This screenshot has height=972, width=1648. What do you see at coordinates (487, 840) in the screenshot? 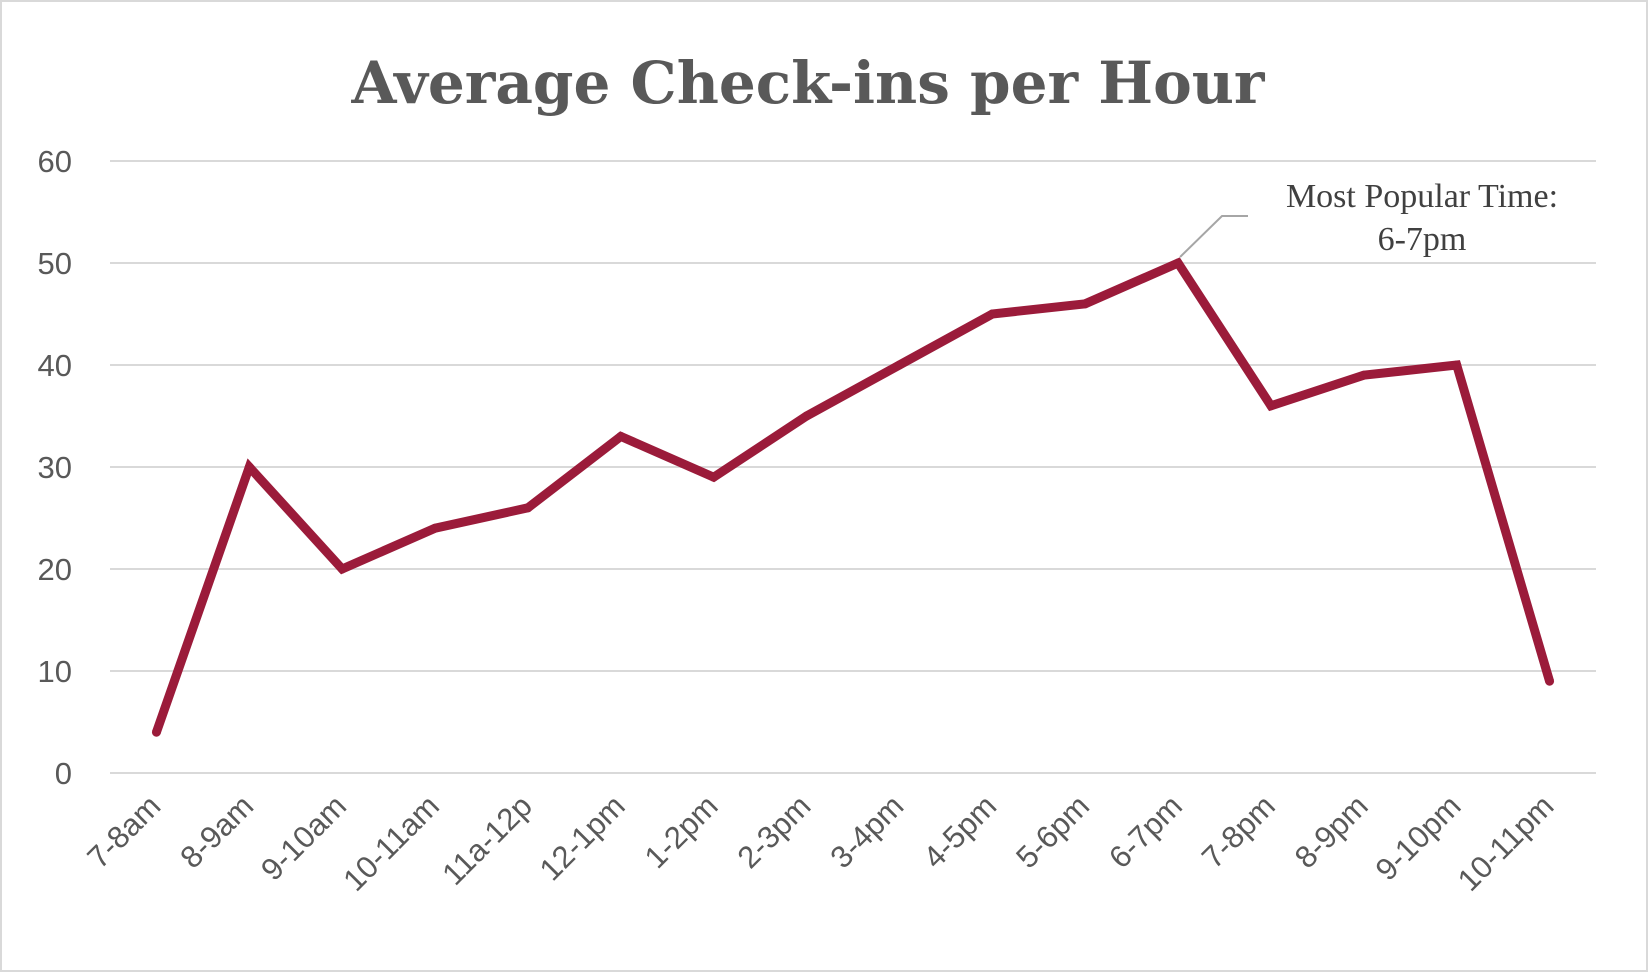
I see `x-tick-label: 11a-12p` at bounding box center [487, 840].